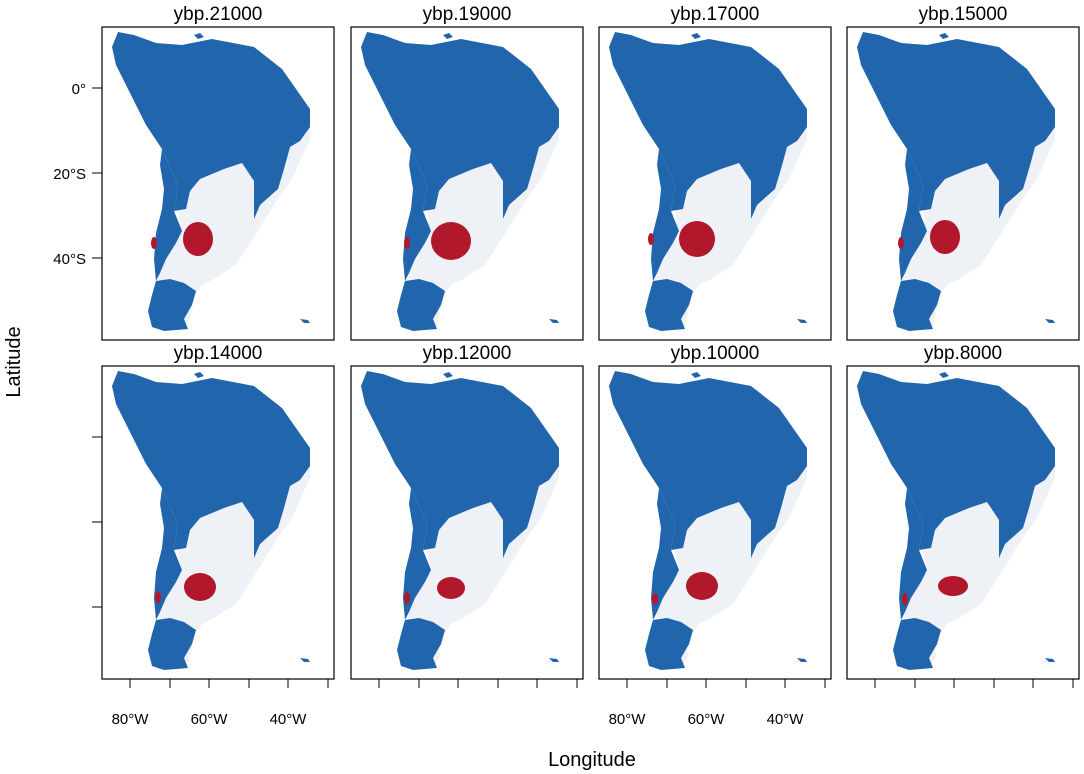  I want to click on panel-title: ybp.17000, so click(715, 14).